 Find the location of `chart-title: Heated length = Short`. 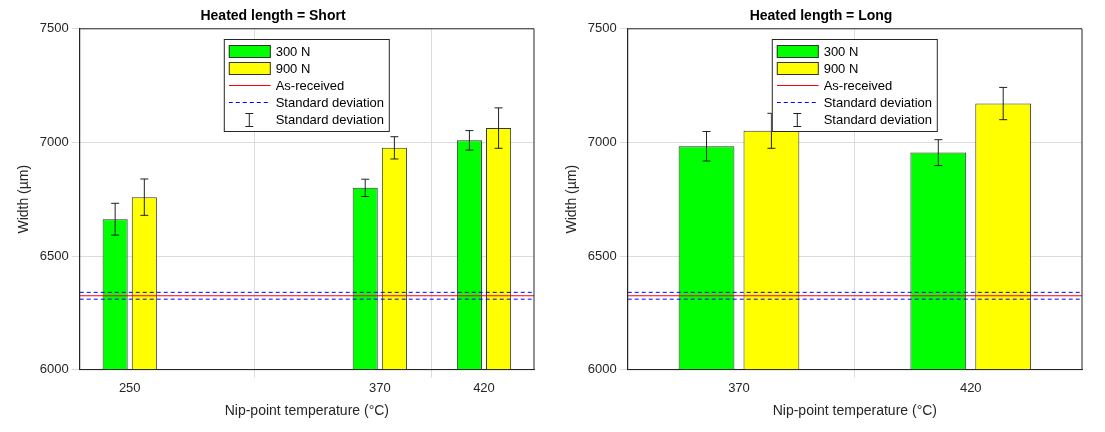

chart-title: Heated length = Short is located at coordinates (273, 15).